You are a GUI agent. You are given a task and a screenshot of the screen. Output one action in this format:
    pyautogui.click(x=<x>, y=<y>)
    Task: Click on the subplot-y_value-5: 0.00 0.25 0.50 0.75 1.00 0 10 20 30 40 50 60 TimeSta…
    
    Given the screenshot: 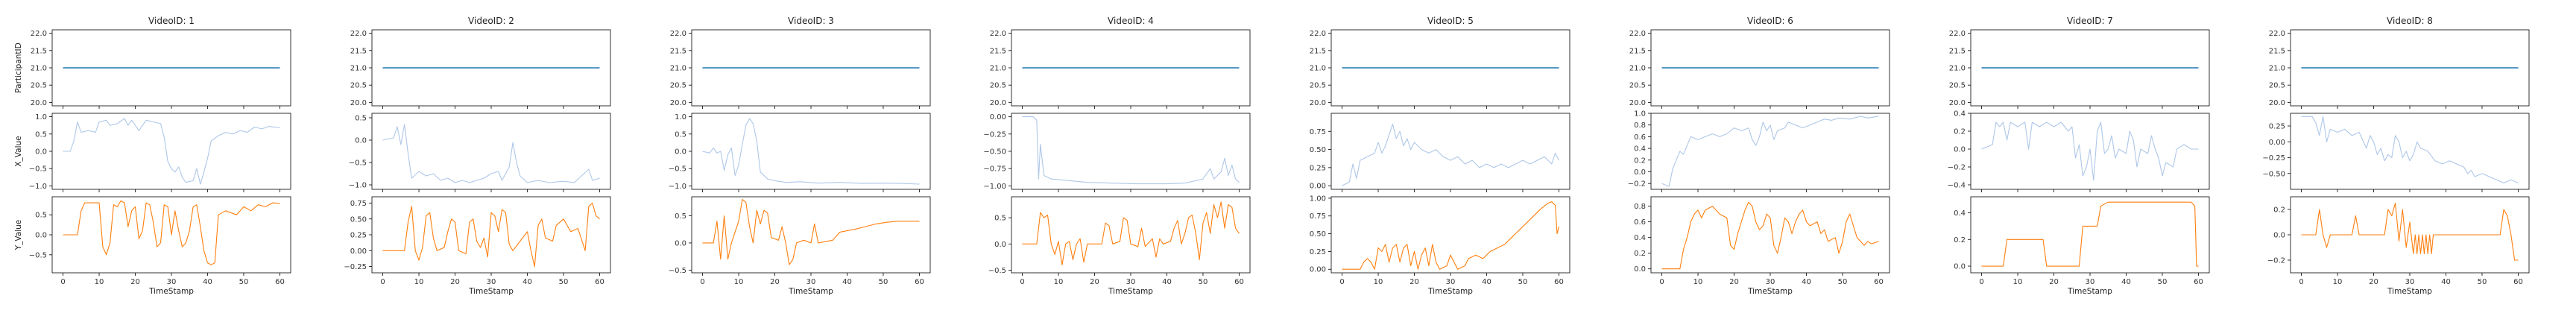 What is the action you would take?
    pyautogui.click(x=1440, y=245)
    